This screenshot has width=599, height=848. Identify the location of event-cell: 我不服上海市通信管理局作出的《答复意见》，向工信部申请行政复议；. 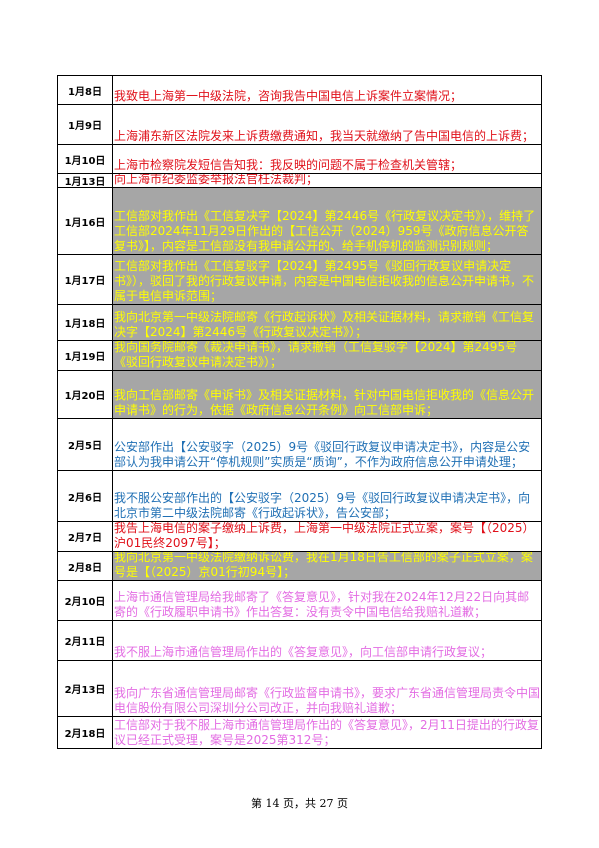
(327, 640).